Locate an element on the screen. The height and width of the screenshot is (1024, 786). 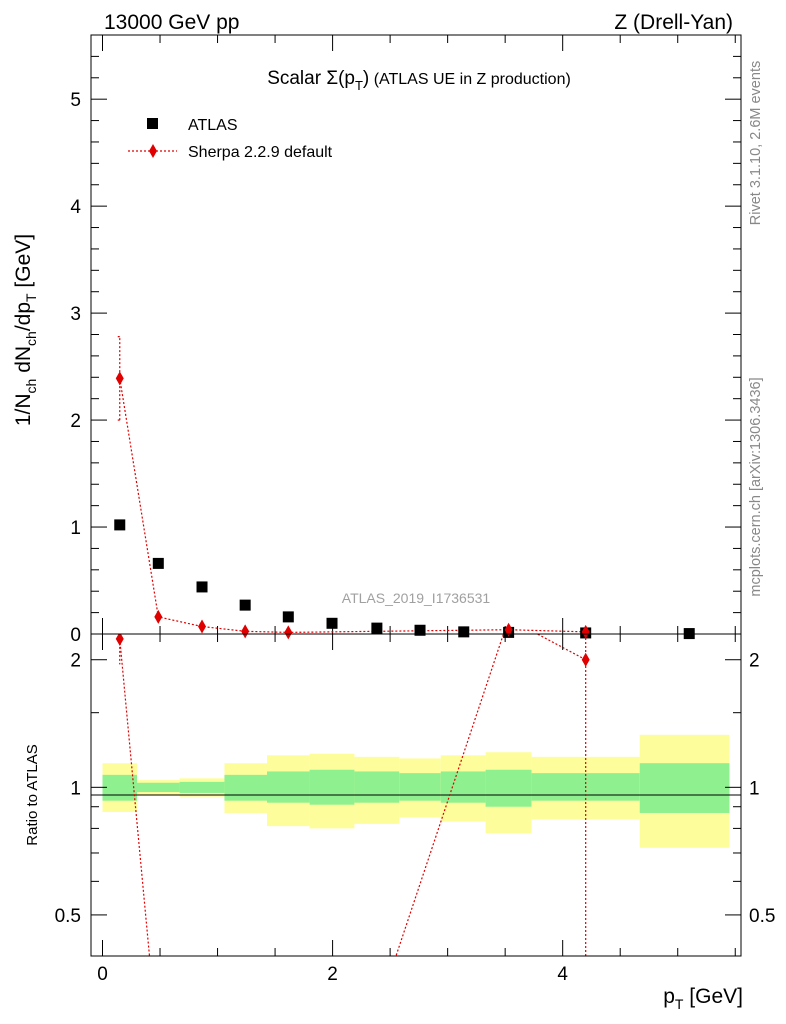
legend: ATLAS Sherpa 2.2.9 default is located at coordinates (230, 139).